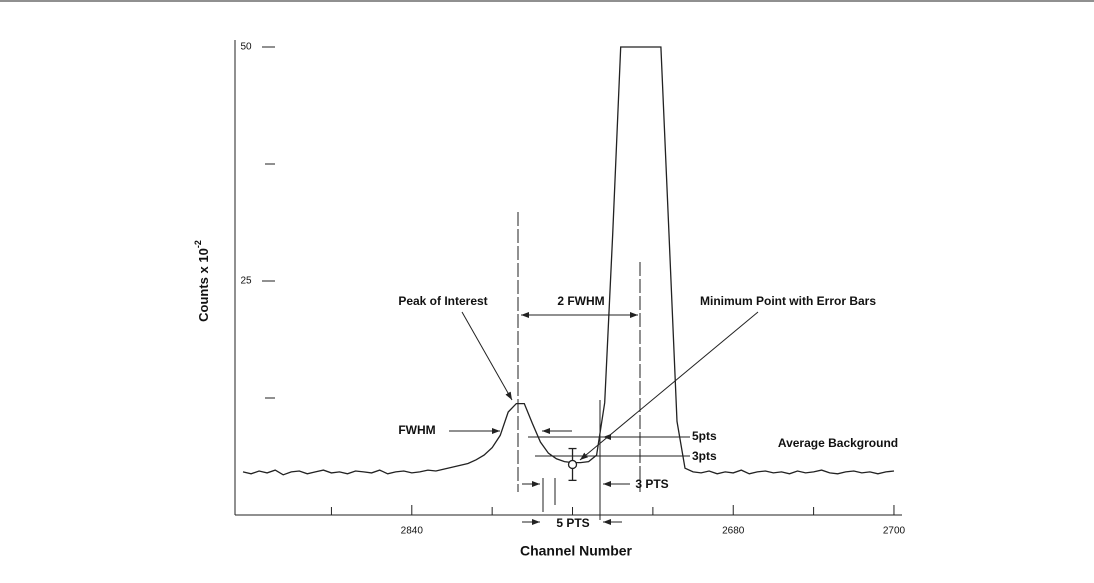 This screenshot has height=583, width=1094. Describe the element at coordinates (416, 430) in the screenshot. I see `annotation: FWHM` at that location.